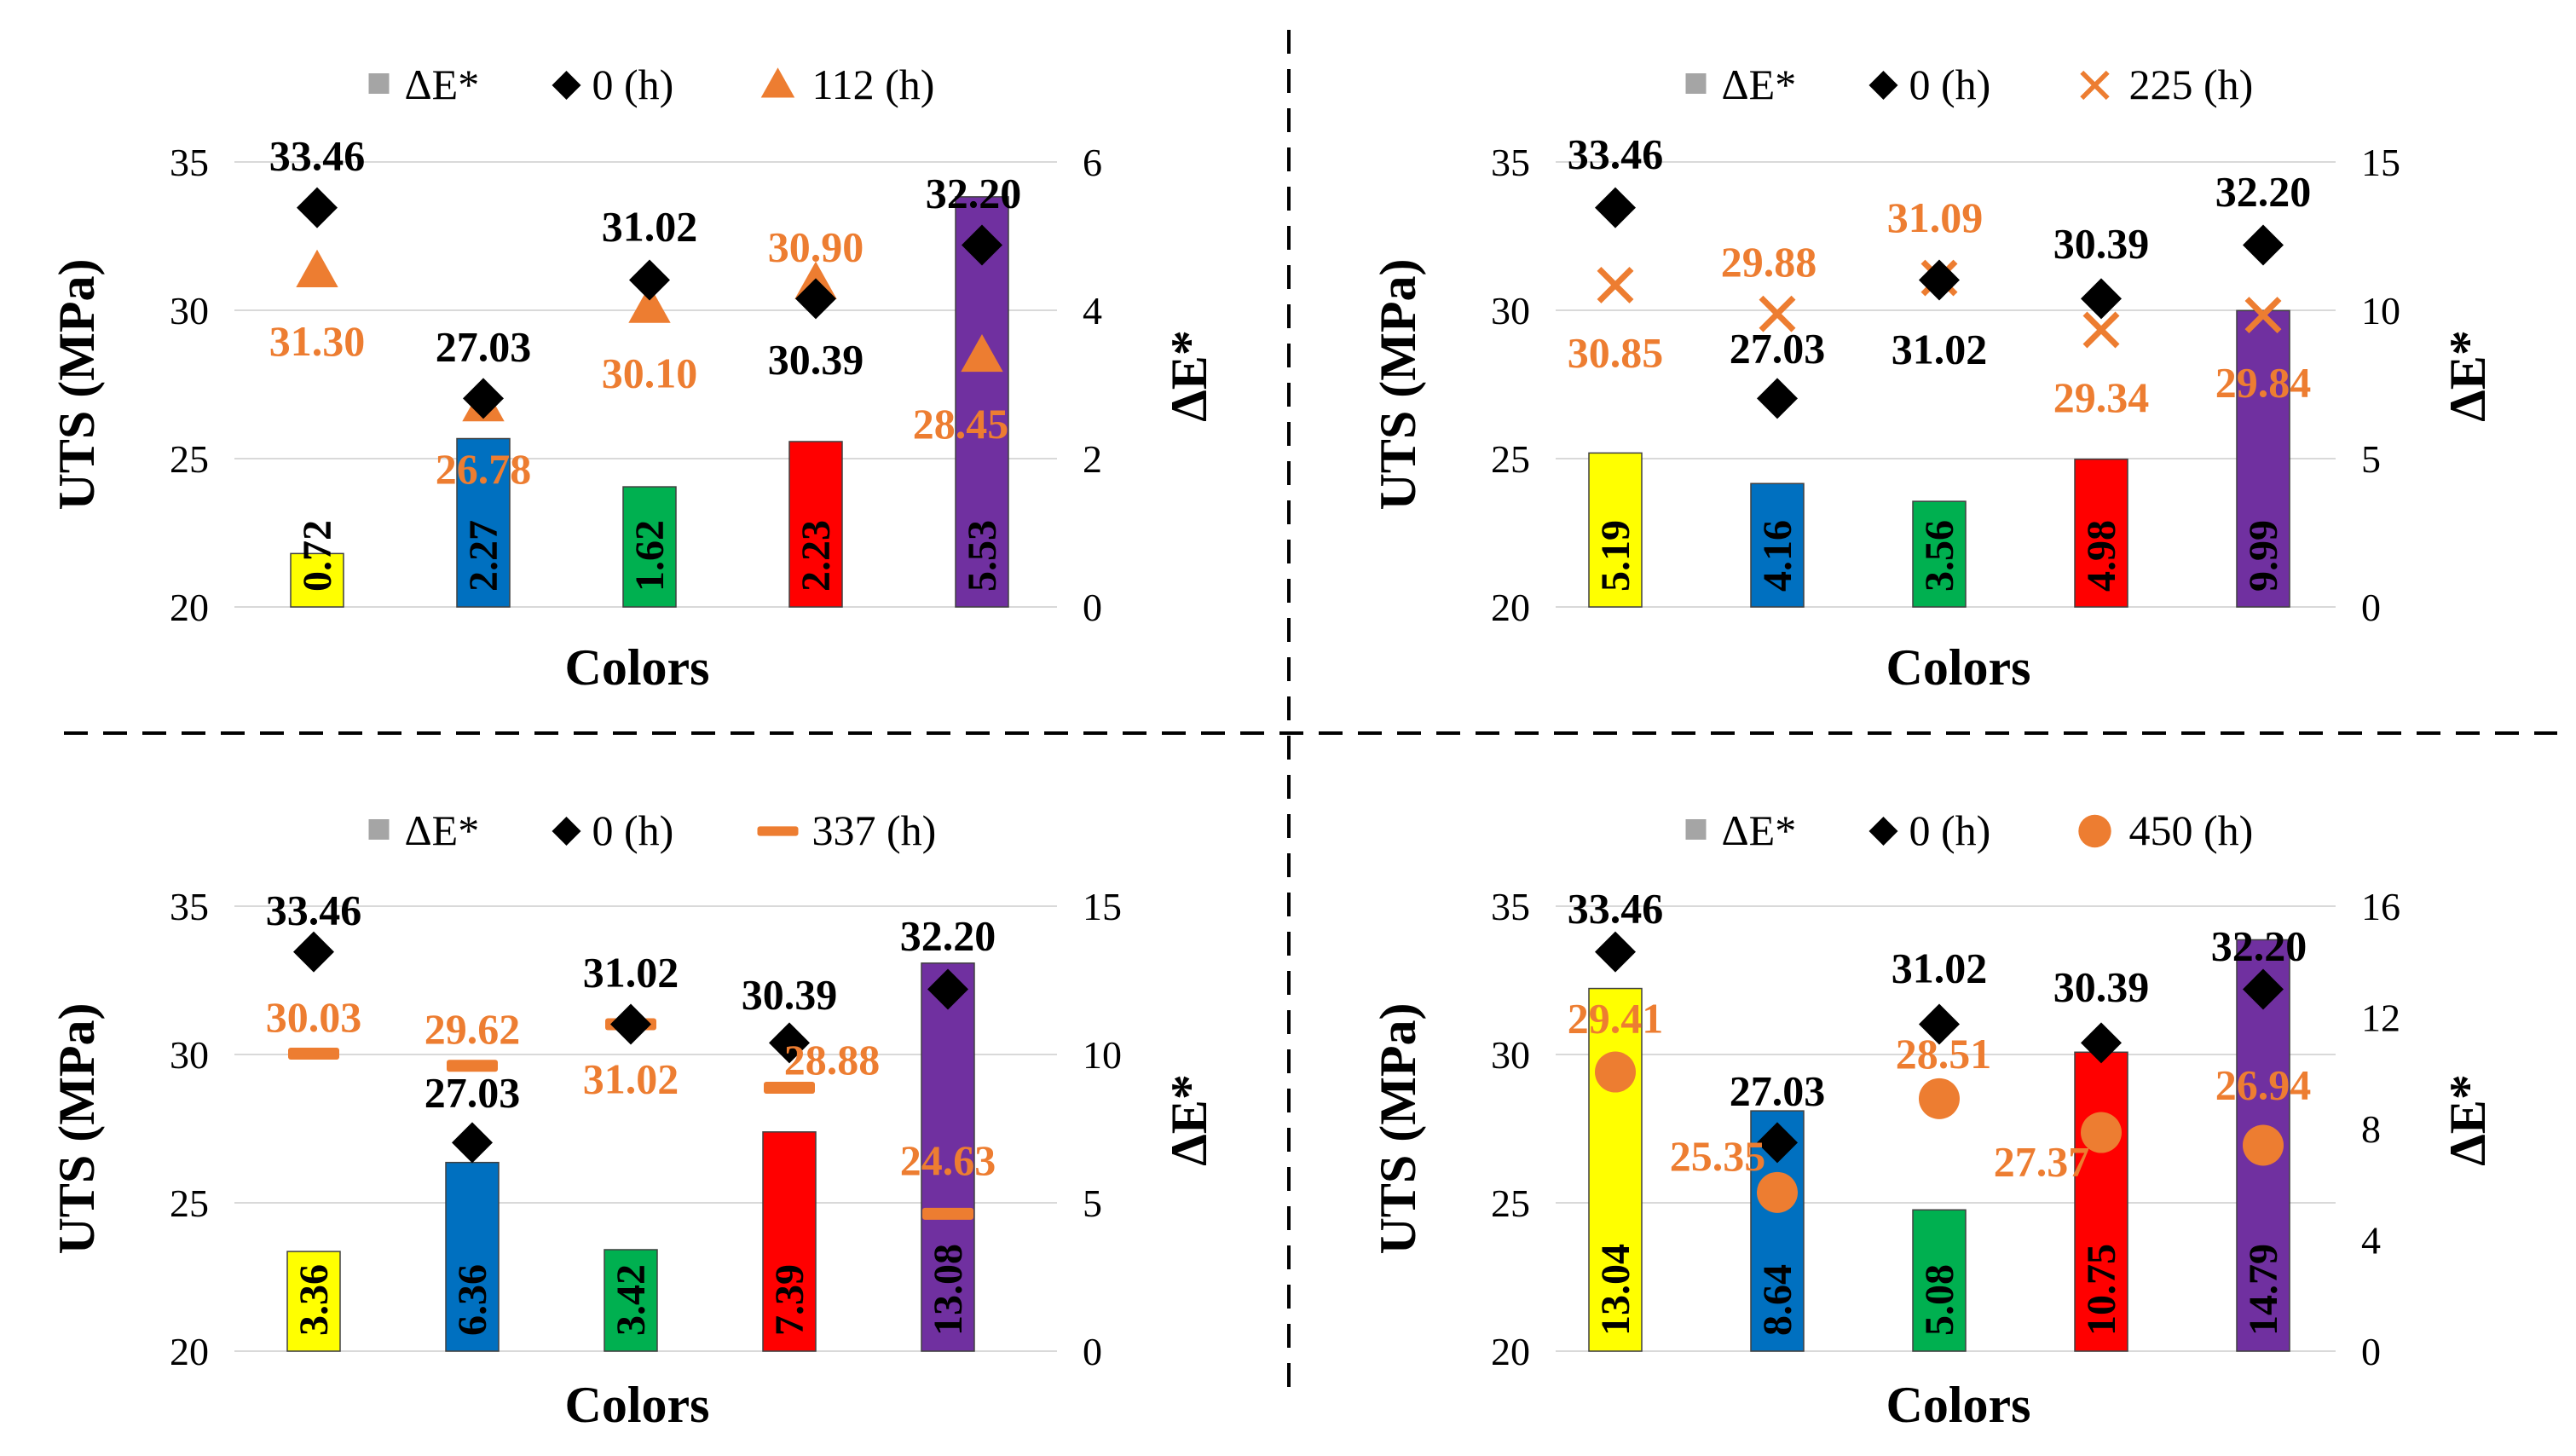 The height and width of the screenshot is (1456, 2576). What do you see at coordinates (873, 84) in the screenshot?
I see `legend-label: 112 (h)` at bounding box center [873, 84].